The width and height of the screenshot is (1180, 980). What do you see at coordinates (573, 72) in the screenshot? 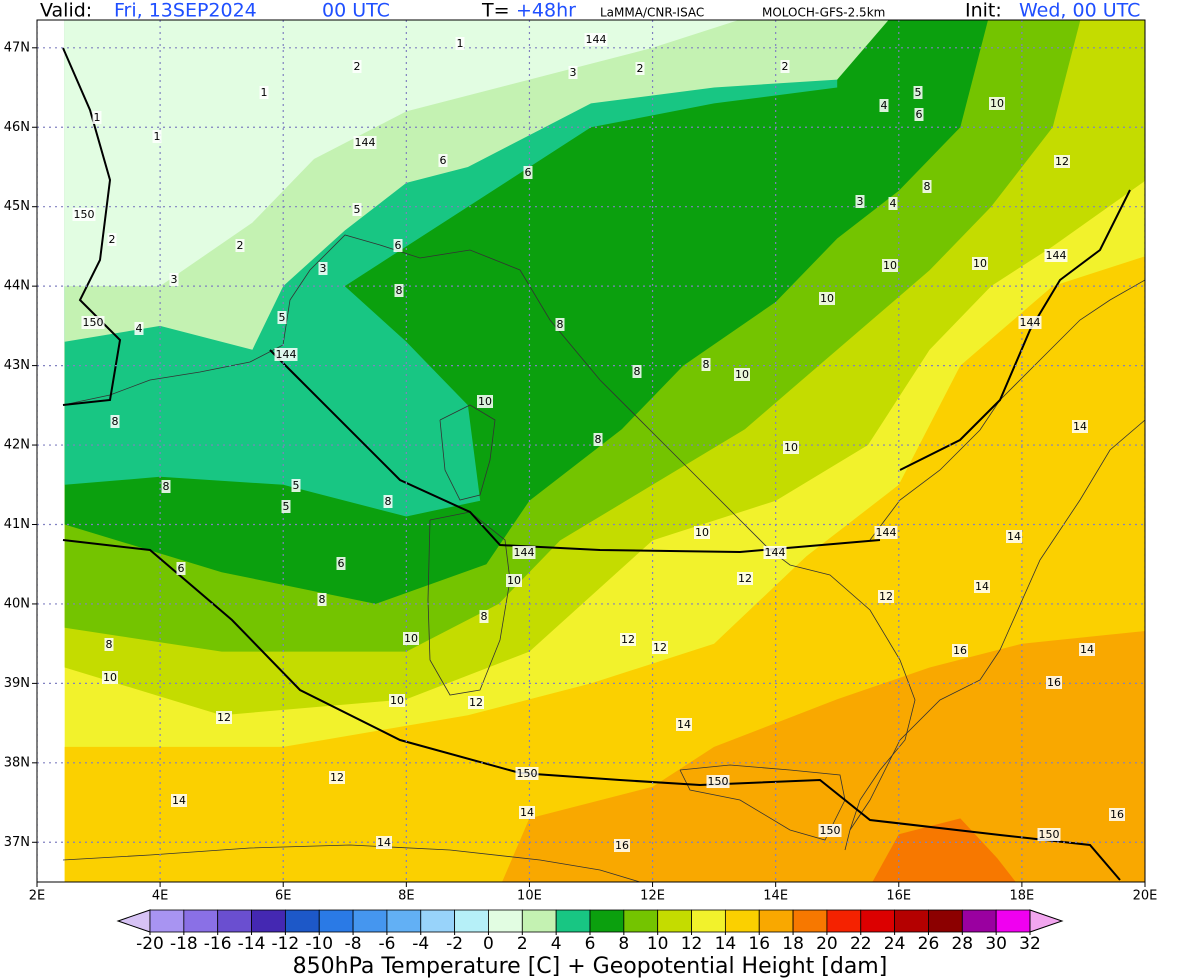
I see `contour-label: 3` at bounding box center [573, 72].